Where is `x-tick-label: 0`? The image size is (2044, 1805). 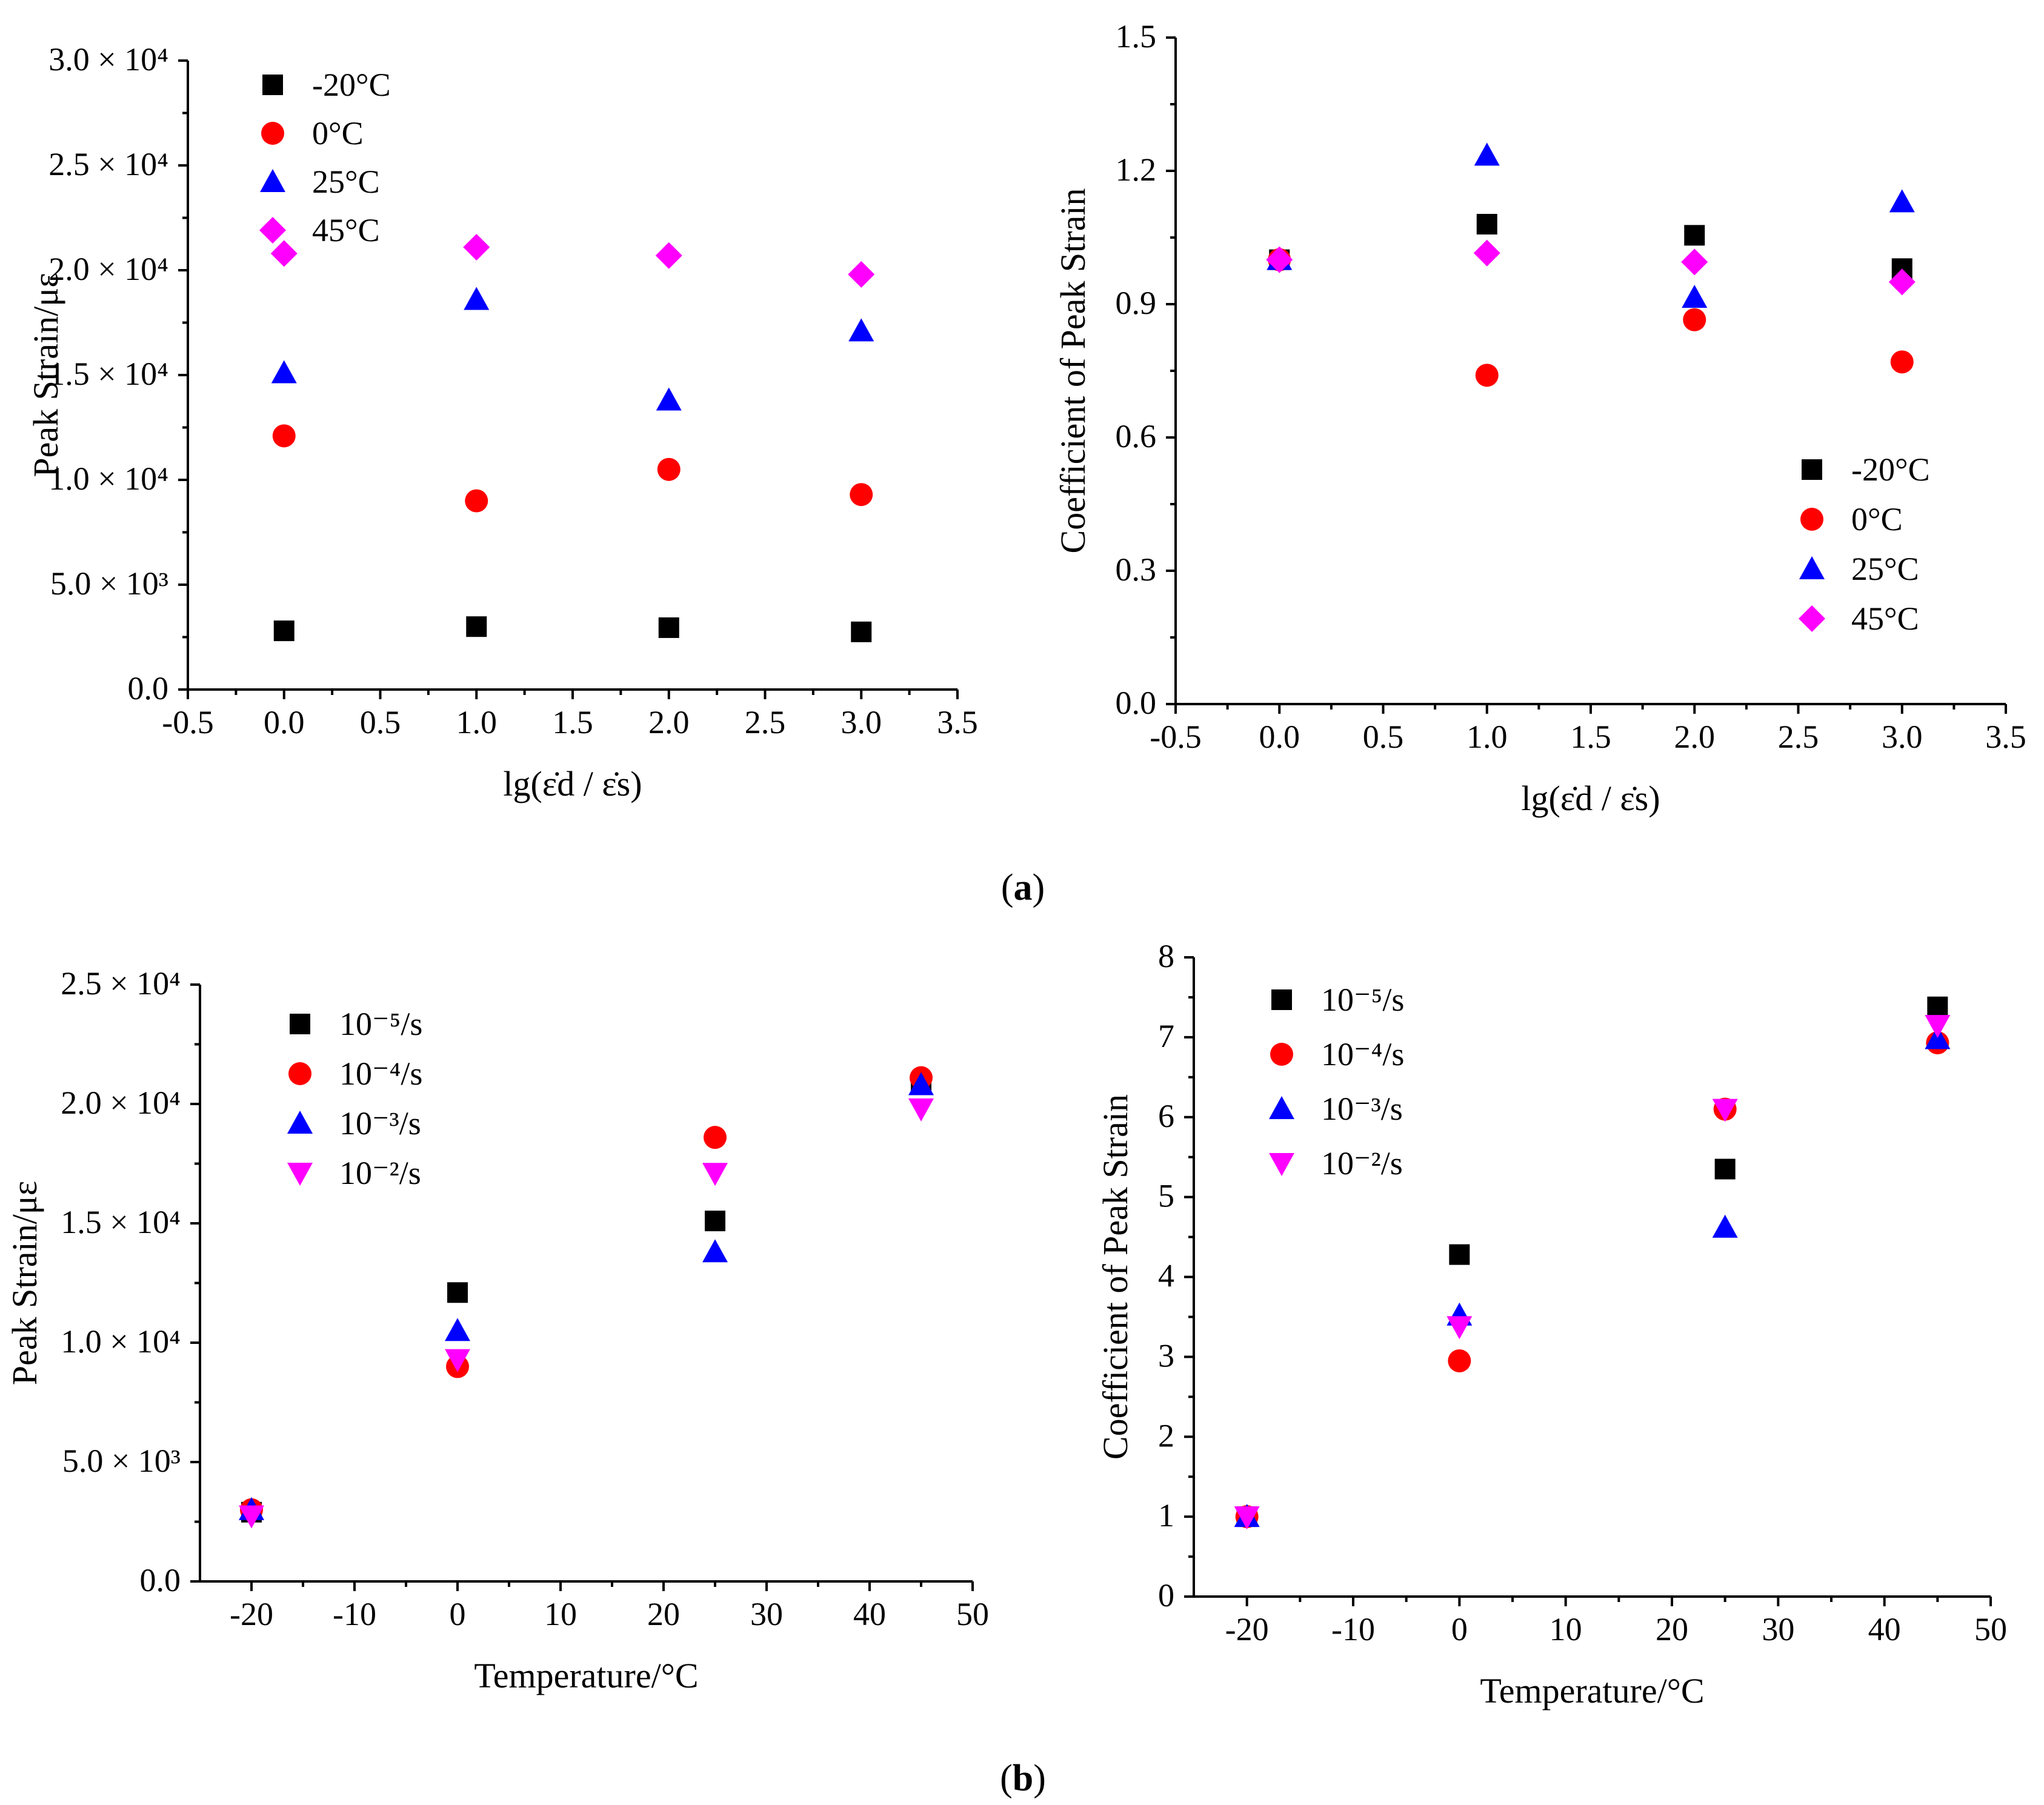 x-tick-label: 0 is located at coordinates (1460, 1629).